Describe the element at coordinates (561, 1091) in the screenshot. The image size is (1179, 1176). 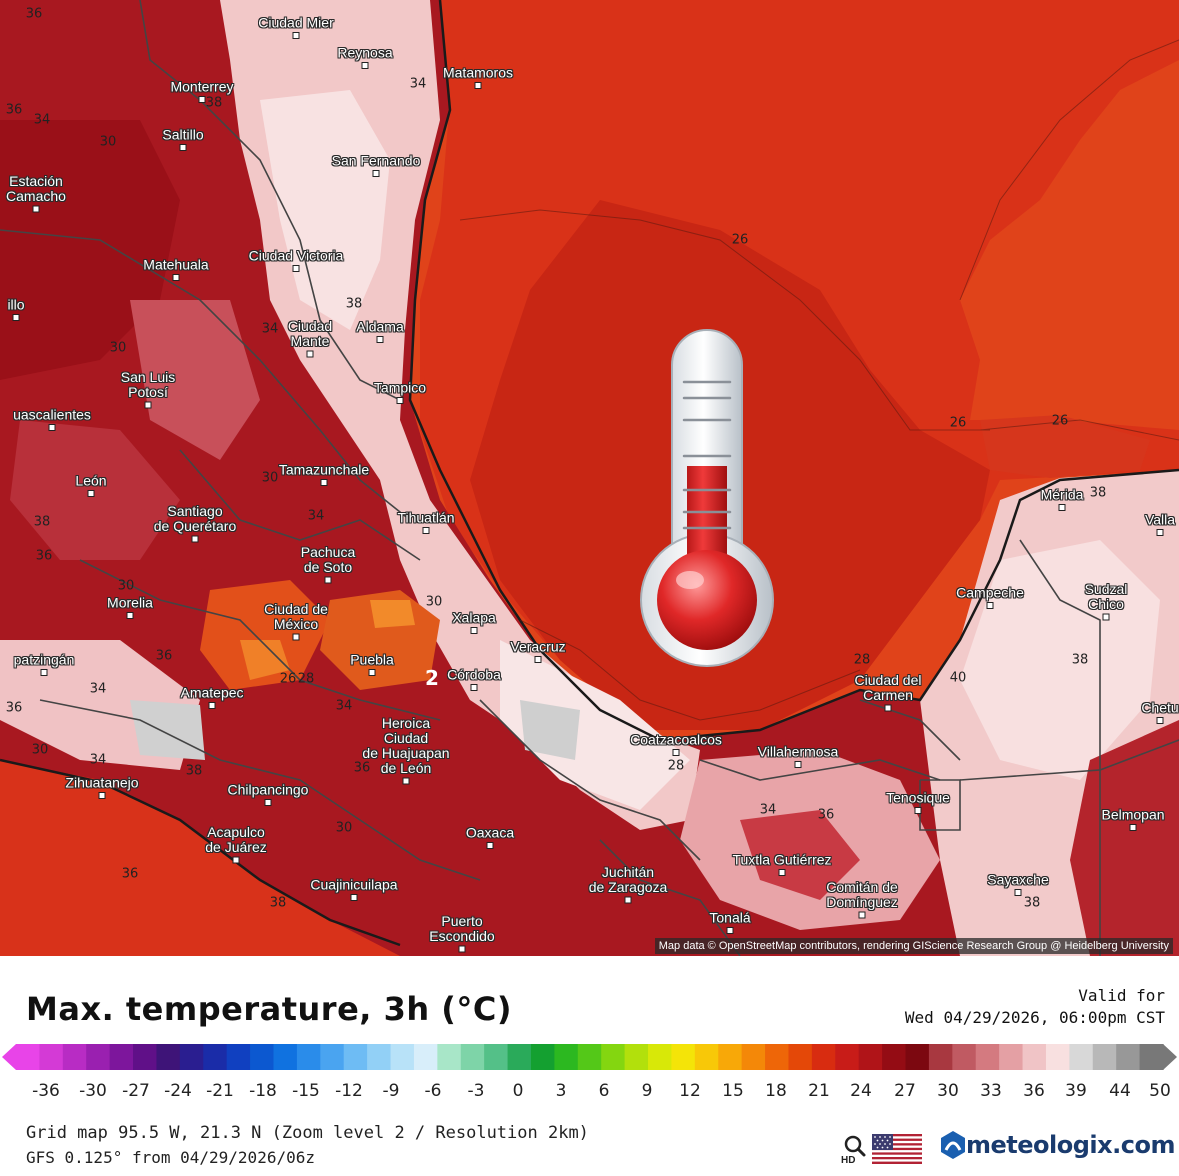
I see `scale-tick-label: 3` at that location.